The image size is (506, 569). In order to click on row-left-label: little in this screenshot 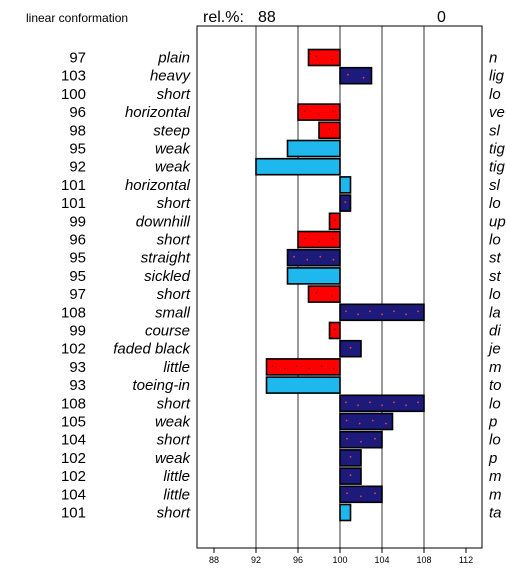, I will do `click(176, 476)`.